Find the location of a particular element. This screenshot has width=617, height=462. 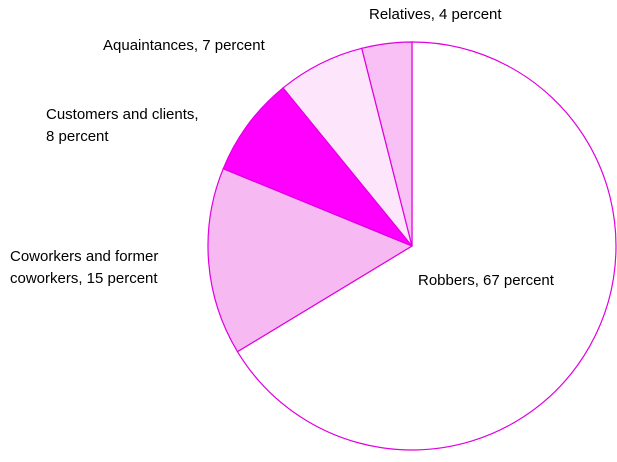

slice-label: Aquaintances, 7 percent is located at coordinates (184, 45).